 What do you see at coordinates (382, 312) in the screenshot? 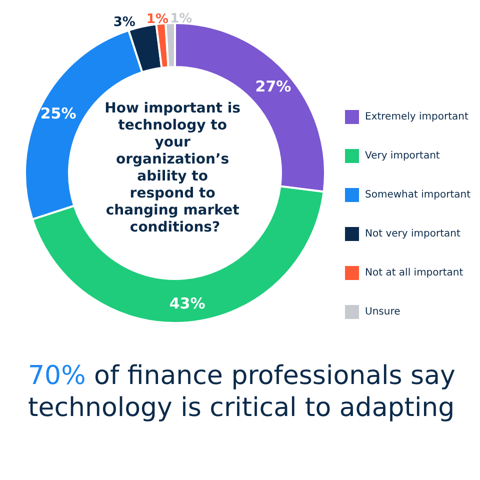
I see `legend-label: Unsure` at bounding box center [382, 312].